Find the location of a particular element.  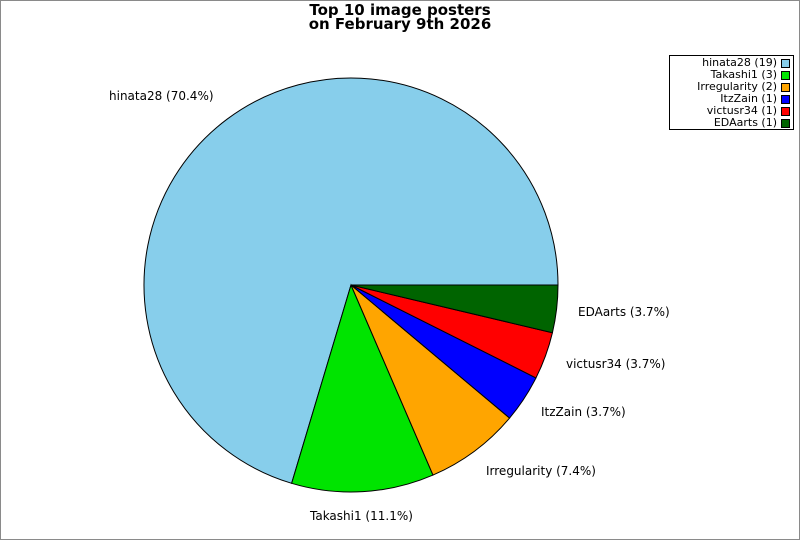

pie-slice-Irregularity is located at coordinates (430, 380).